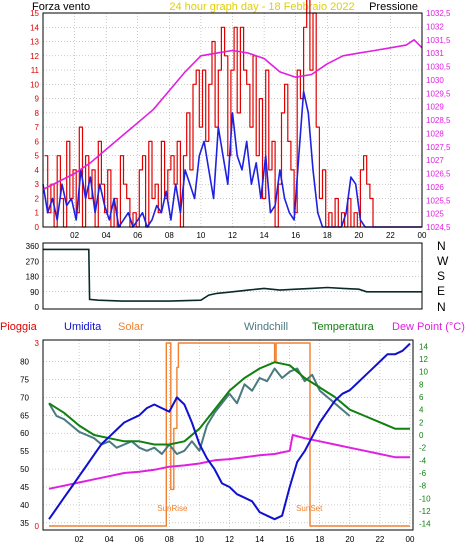 Image resolution: width=466 pixels, height=555 pixels. What do you see at coordinates (34, 292) in the screenshot?
I see `y-left-tick-label: 90` at bounding box center [34, 292].